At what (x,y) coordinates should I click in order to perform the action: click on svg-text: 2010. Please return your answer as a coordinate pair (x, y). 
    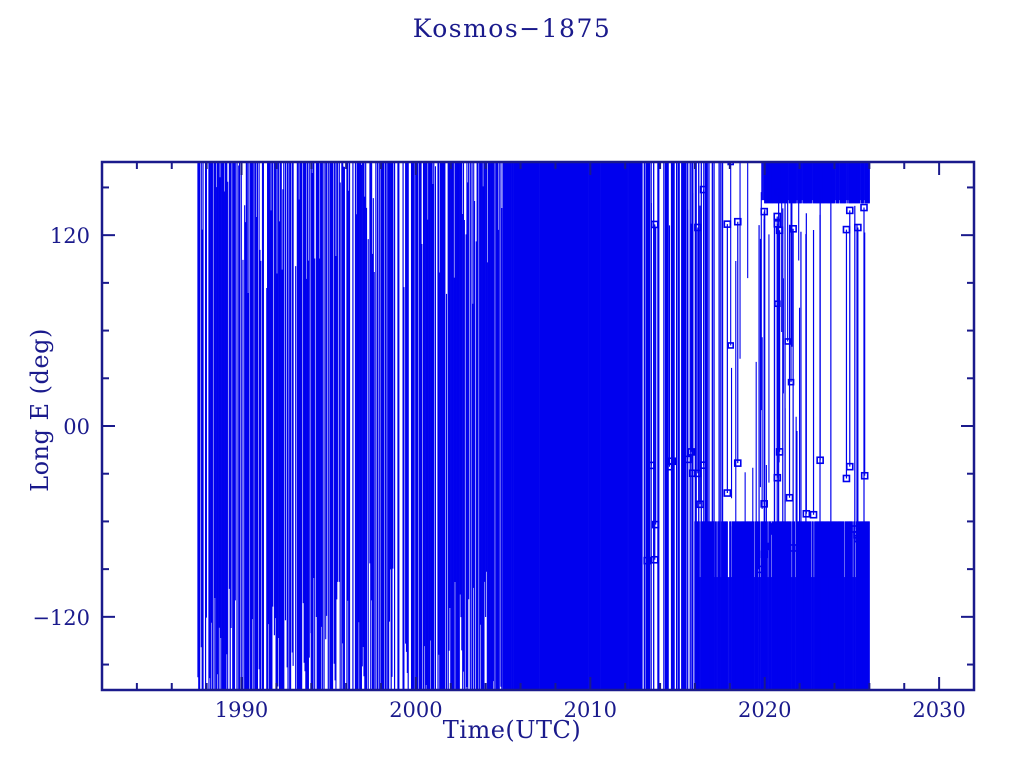
    Looking at the image, I should click on (590, 710).